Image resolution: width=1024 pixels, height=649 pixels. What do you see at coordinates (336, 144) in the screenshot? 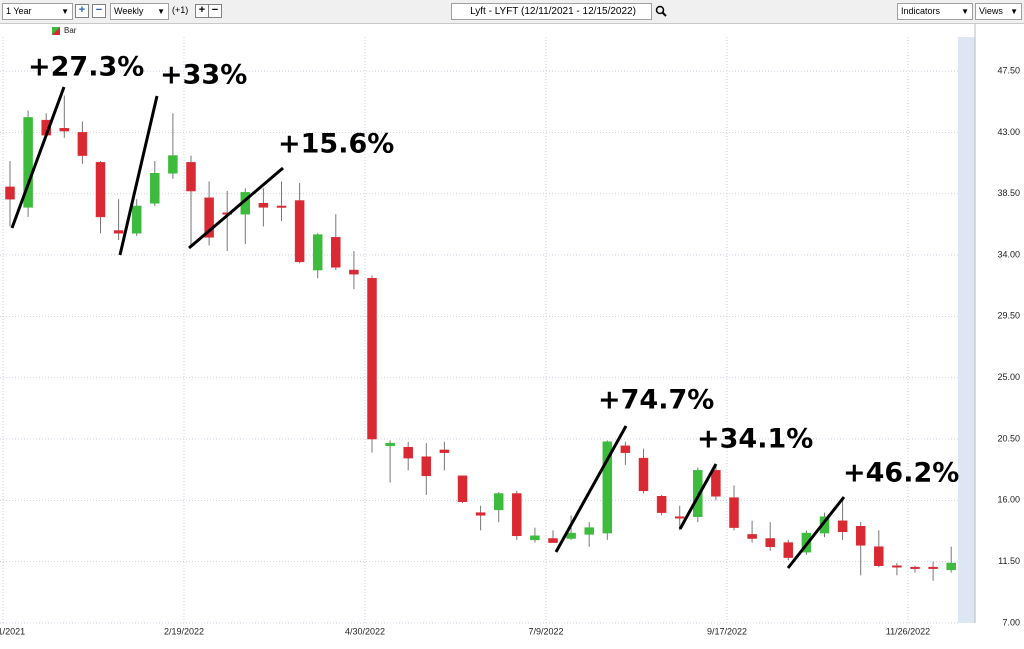
I see `annotation: +15.6%` at bounding box center [336, 144].